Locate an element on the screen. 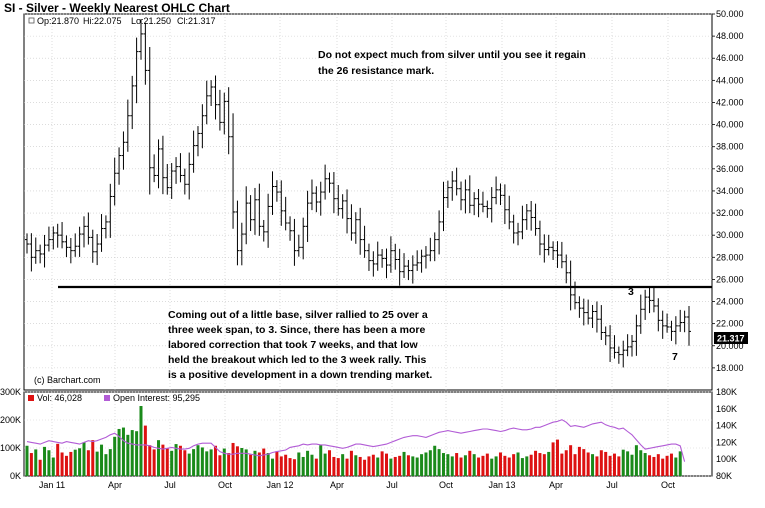  chart-title: SI - Silver - Weekly Nearest OHLC Chart is located at coordinates (117, 8).